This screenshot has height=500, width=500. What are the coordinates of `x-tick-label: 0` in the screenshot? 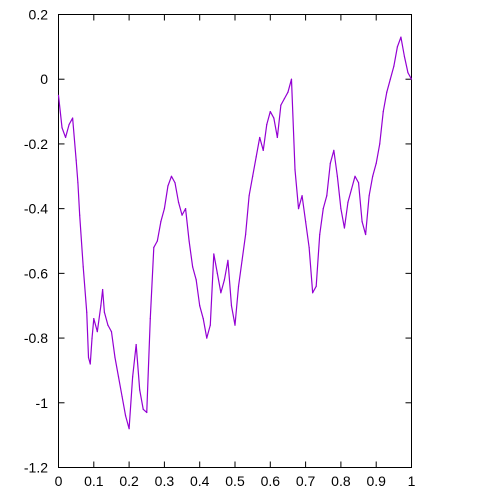 It's located at (59, 481).